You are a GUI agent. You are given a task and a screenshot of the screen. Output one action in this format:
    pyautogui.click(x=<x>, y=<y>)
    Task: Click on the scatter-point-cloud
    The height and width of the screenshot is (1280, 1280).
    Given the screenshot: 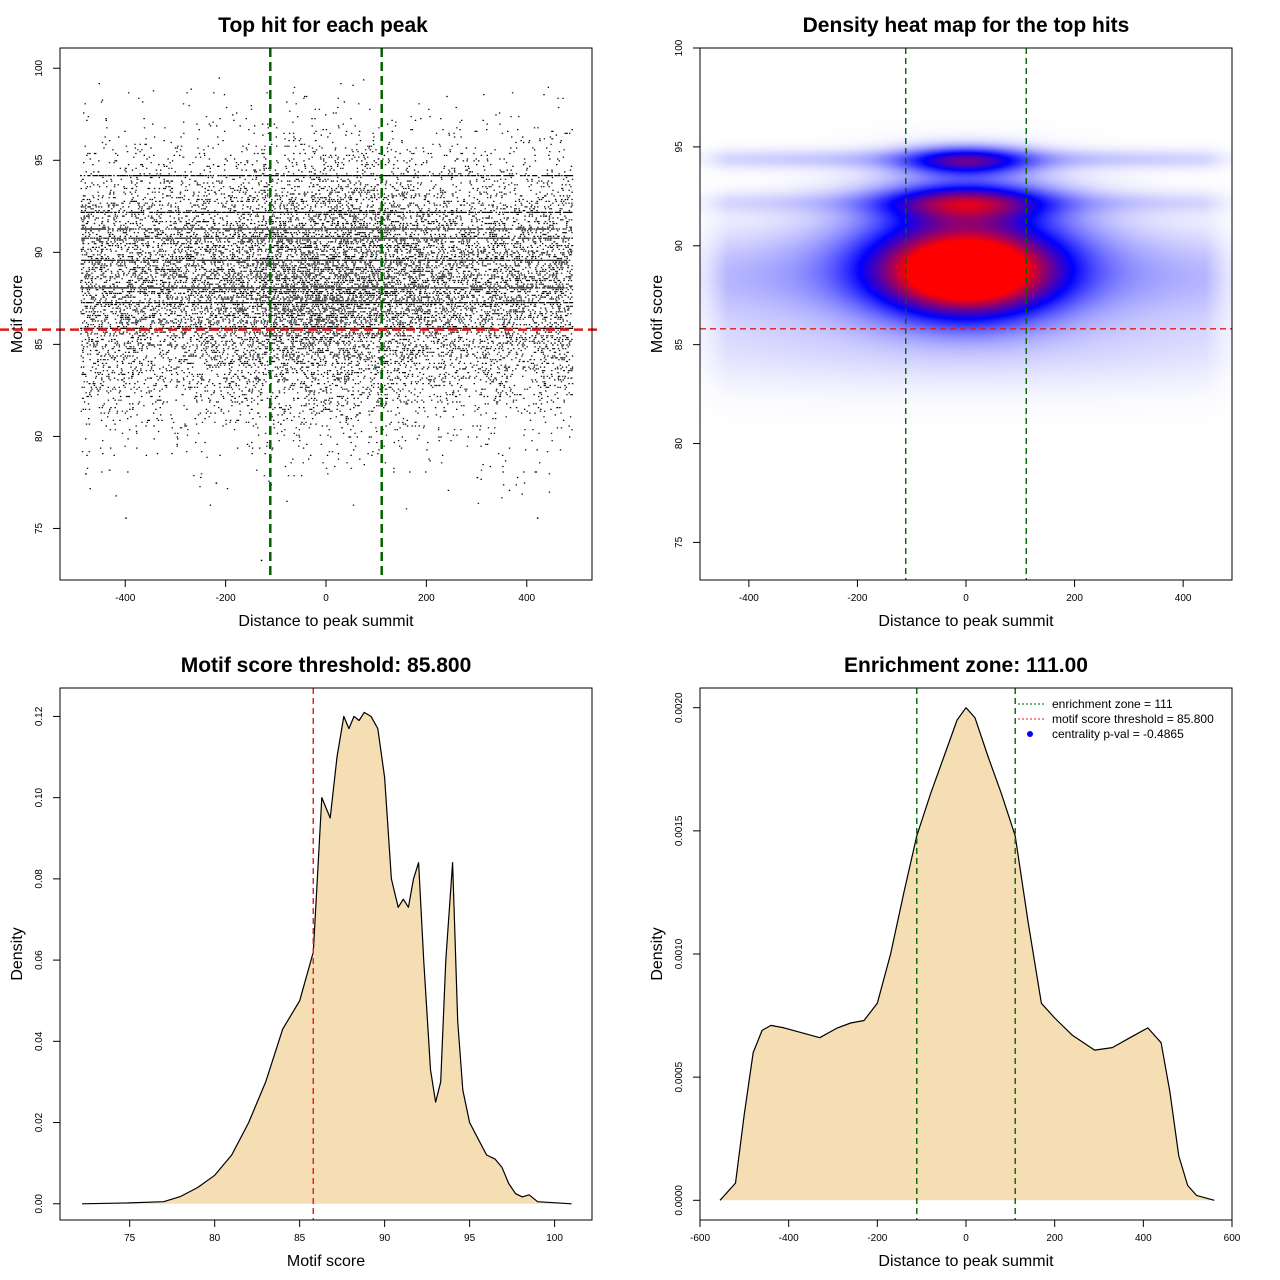 What is the action you would take?
    pyautogui.click(x=327, y=293)
    